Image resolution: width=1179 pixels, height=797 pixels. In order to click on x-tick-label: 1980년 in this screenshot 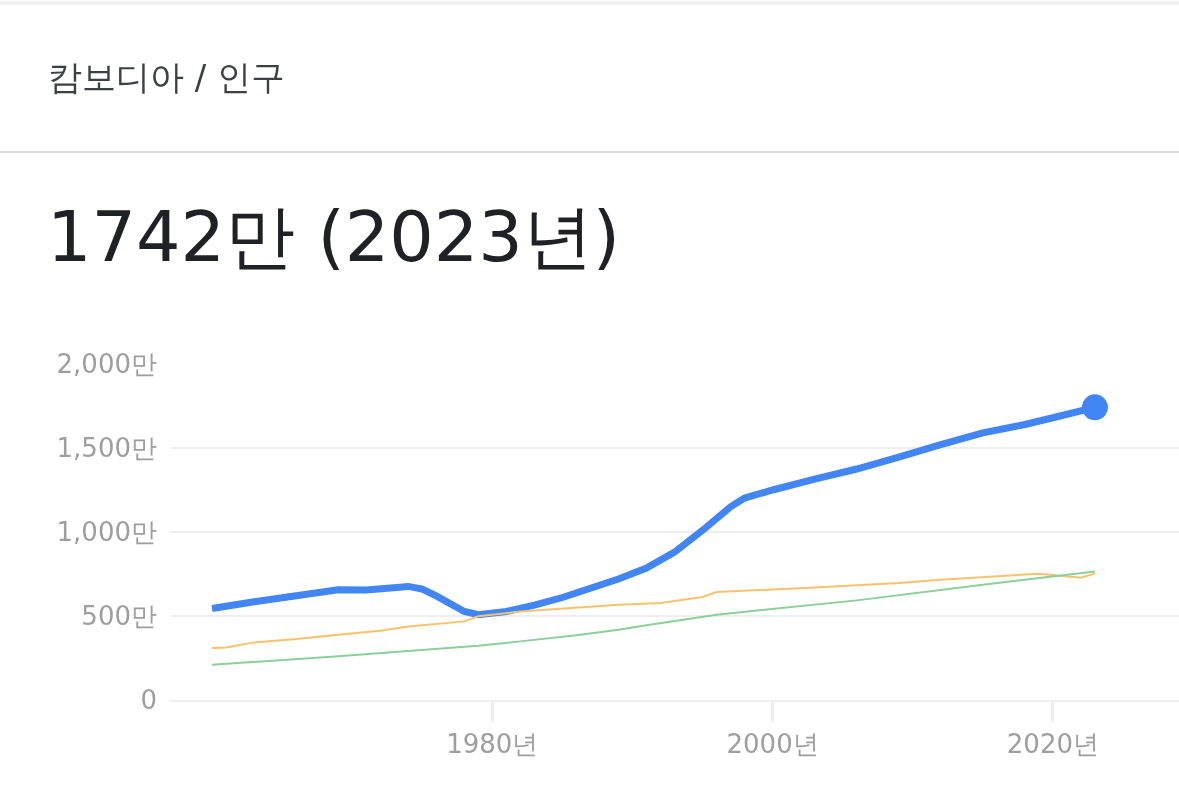, I will do `click(492, 744)`.